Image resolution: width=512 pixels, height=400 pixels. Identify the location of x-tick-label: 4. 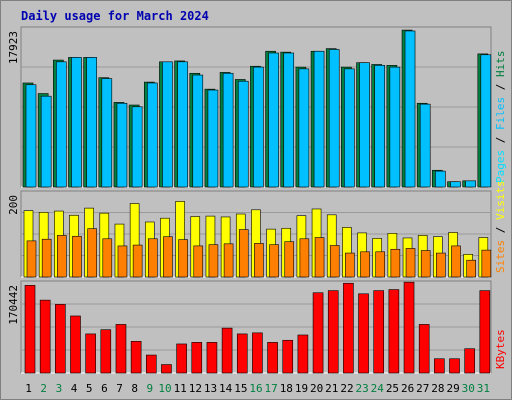
(74, 388).